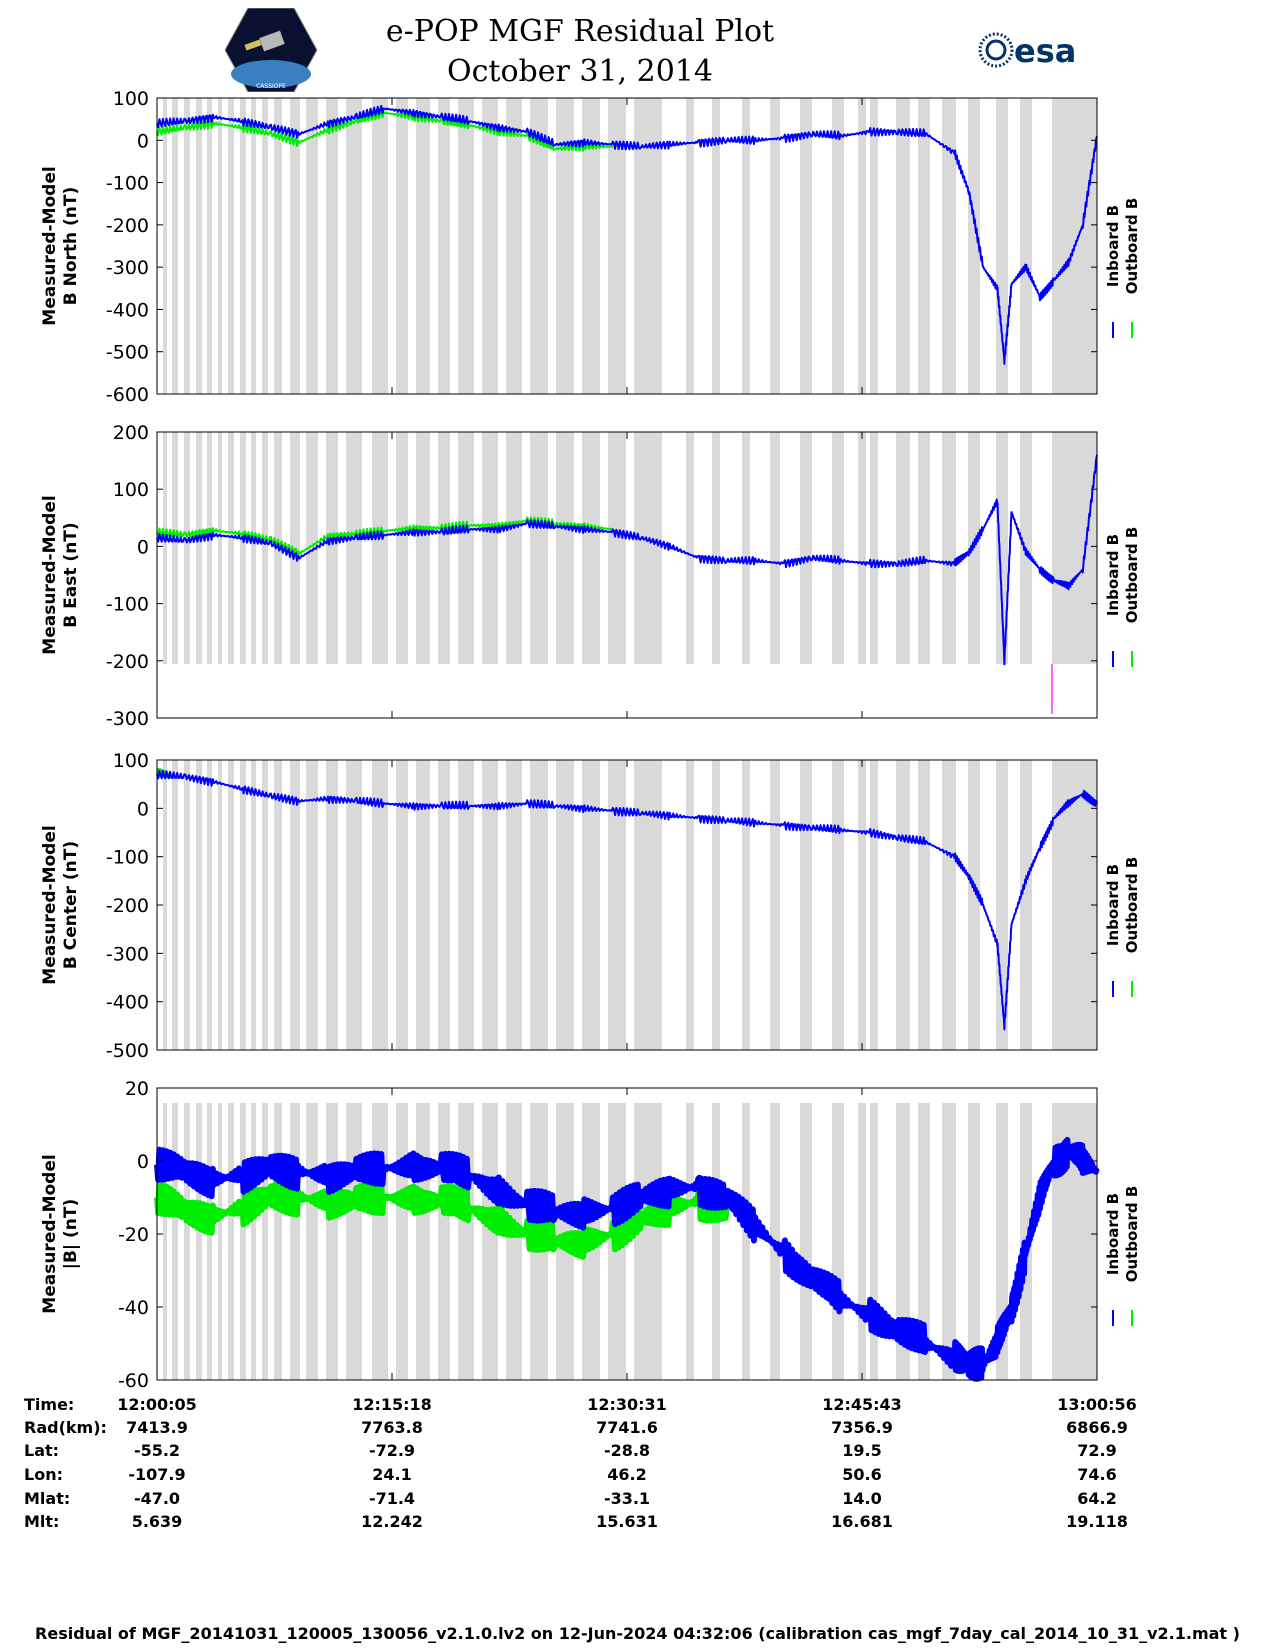 The width and height of the screenshot is (1275, 1650). I want to click on legend-inboard-label: Inboard B, so click(1113, 1234).